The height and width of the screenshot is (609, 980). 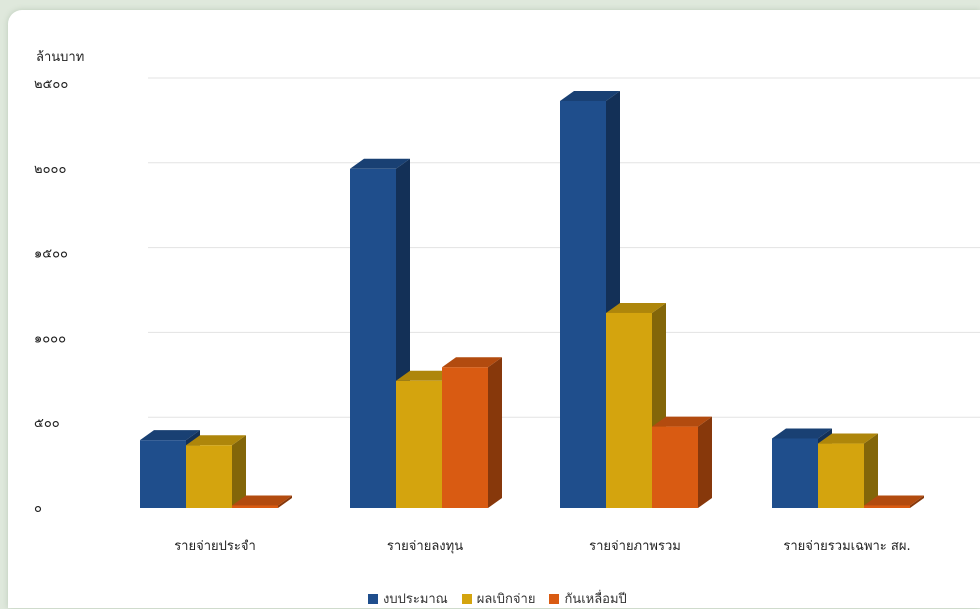 I want to click on category-label: รายจ่ายภาพรวม, so click(x=635, y=546).